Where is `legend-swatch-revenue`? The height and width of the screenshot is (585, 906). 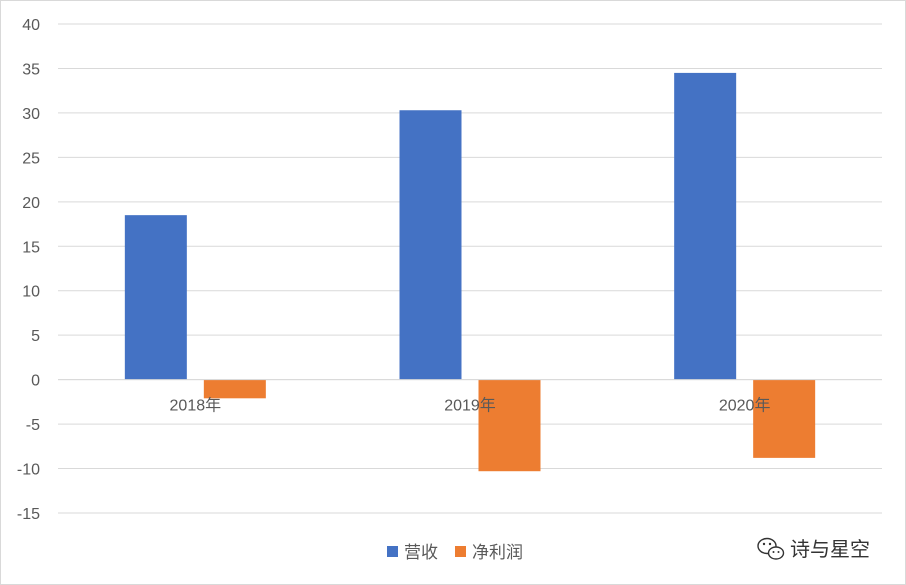
legend-swatch-revenue is located at coordinates (392, 551).